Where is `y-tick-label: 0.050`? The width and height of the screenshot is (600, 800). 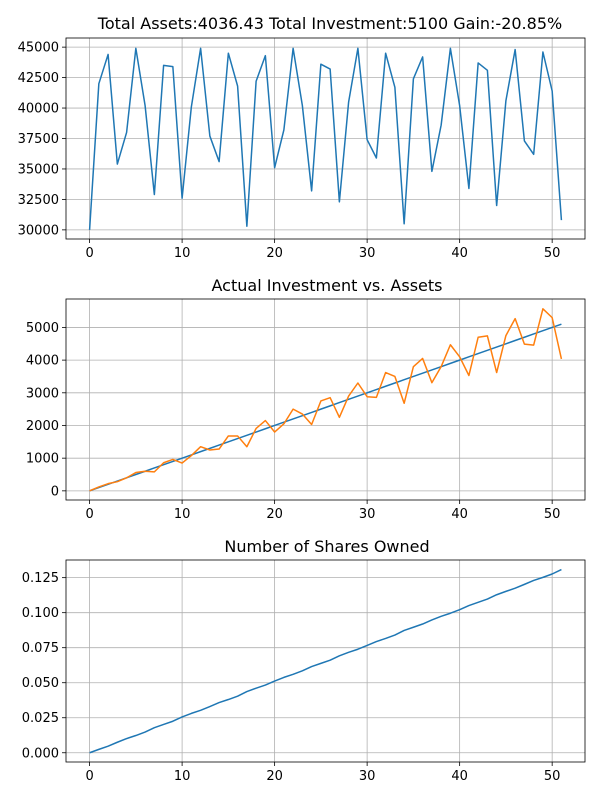 y-tick-label: 0.050 is located at coordinates (40, 683).